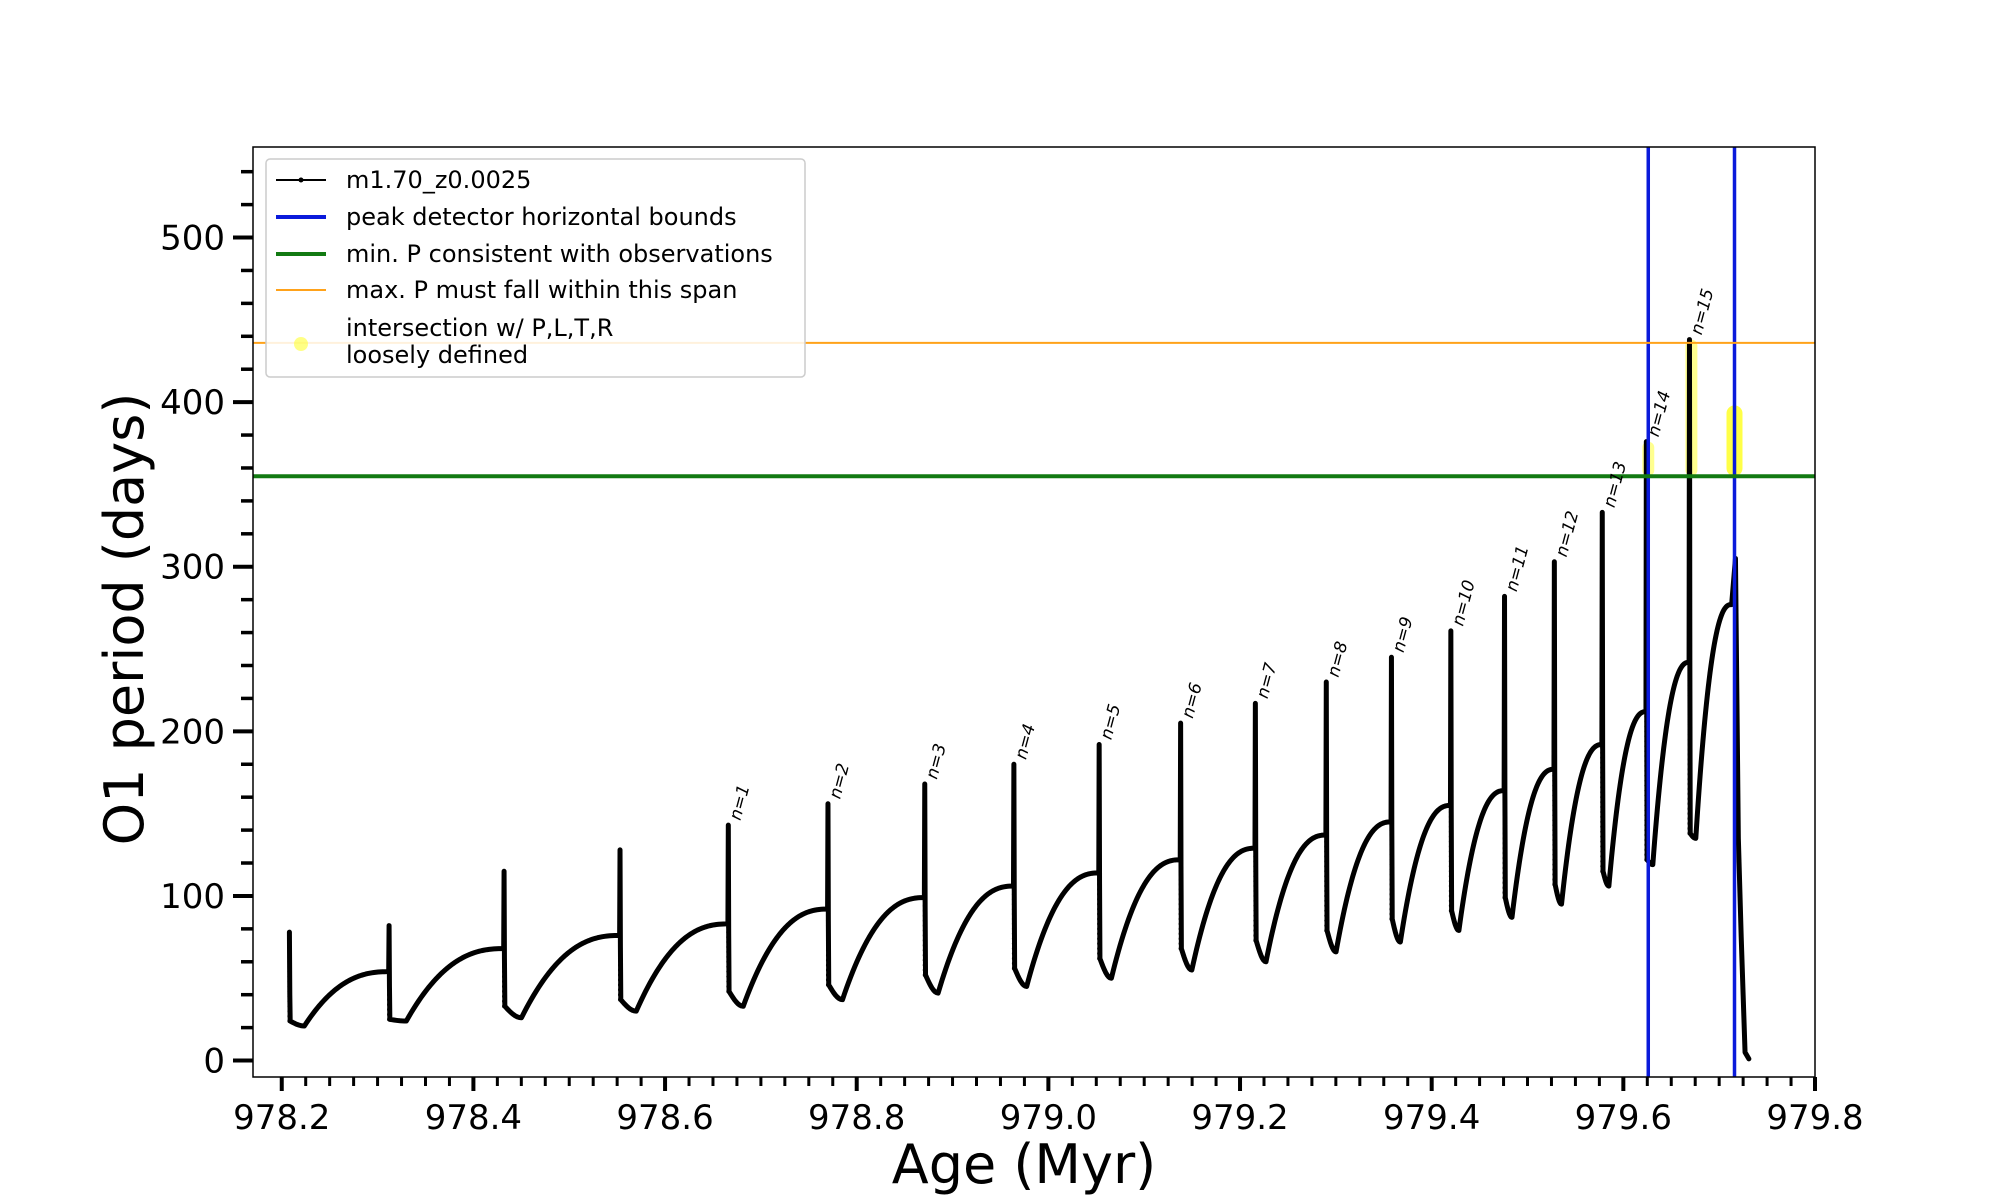 Image resolution: width=2000 pixels, height=1200 pixels. I want to click on y-tick-label: 500, so click(192, 239).